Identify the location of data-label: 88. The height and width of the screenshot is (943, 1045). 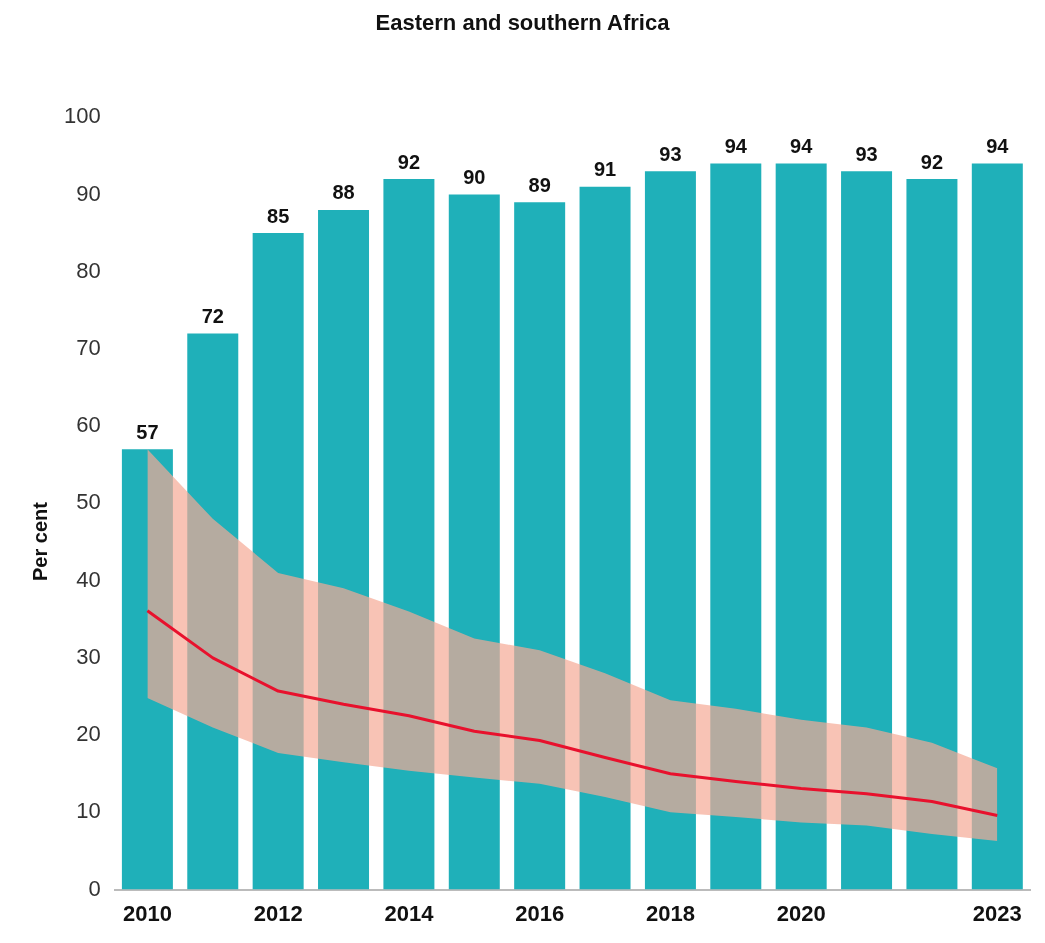
(343, 192).